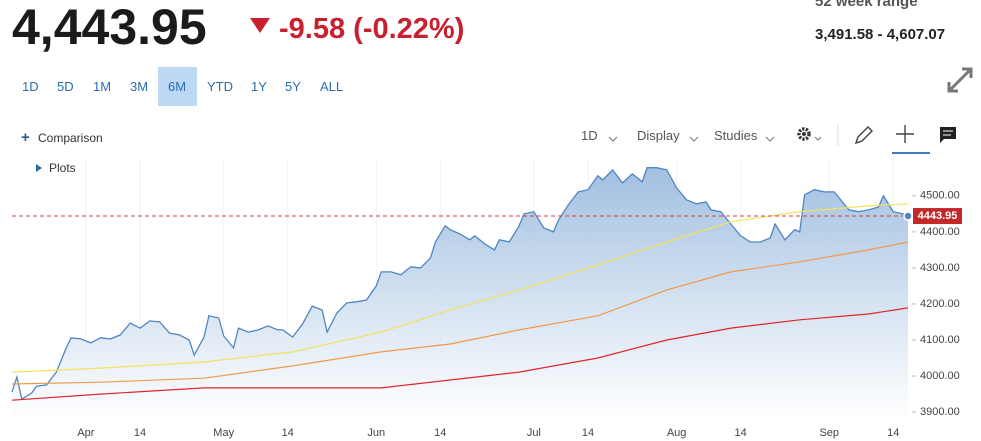 The image size is (981, 441). Describe the element at coordinates (109, 27) in the screenshot. I see `price: 4,443.95` at that location.